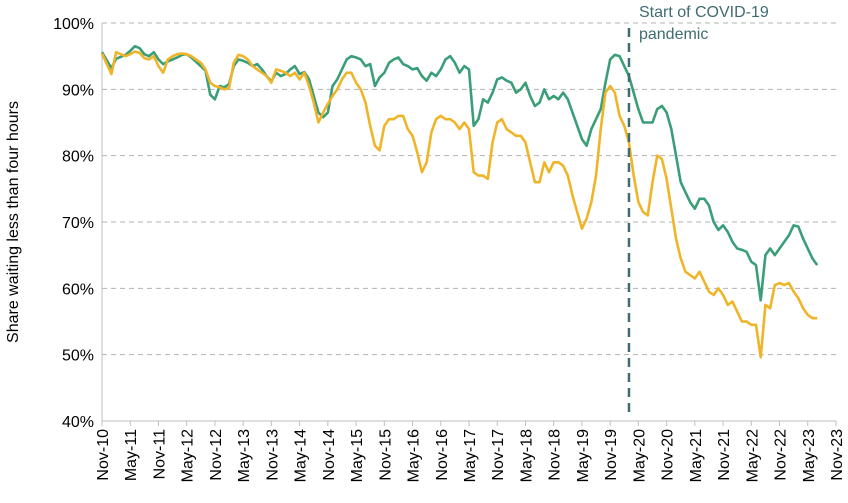  Describe the element at coordinates (611, 455) in the screenshot. I see `x-tick-label: Nov-19` at that location.